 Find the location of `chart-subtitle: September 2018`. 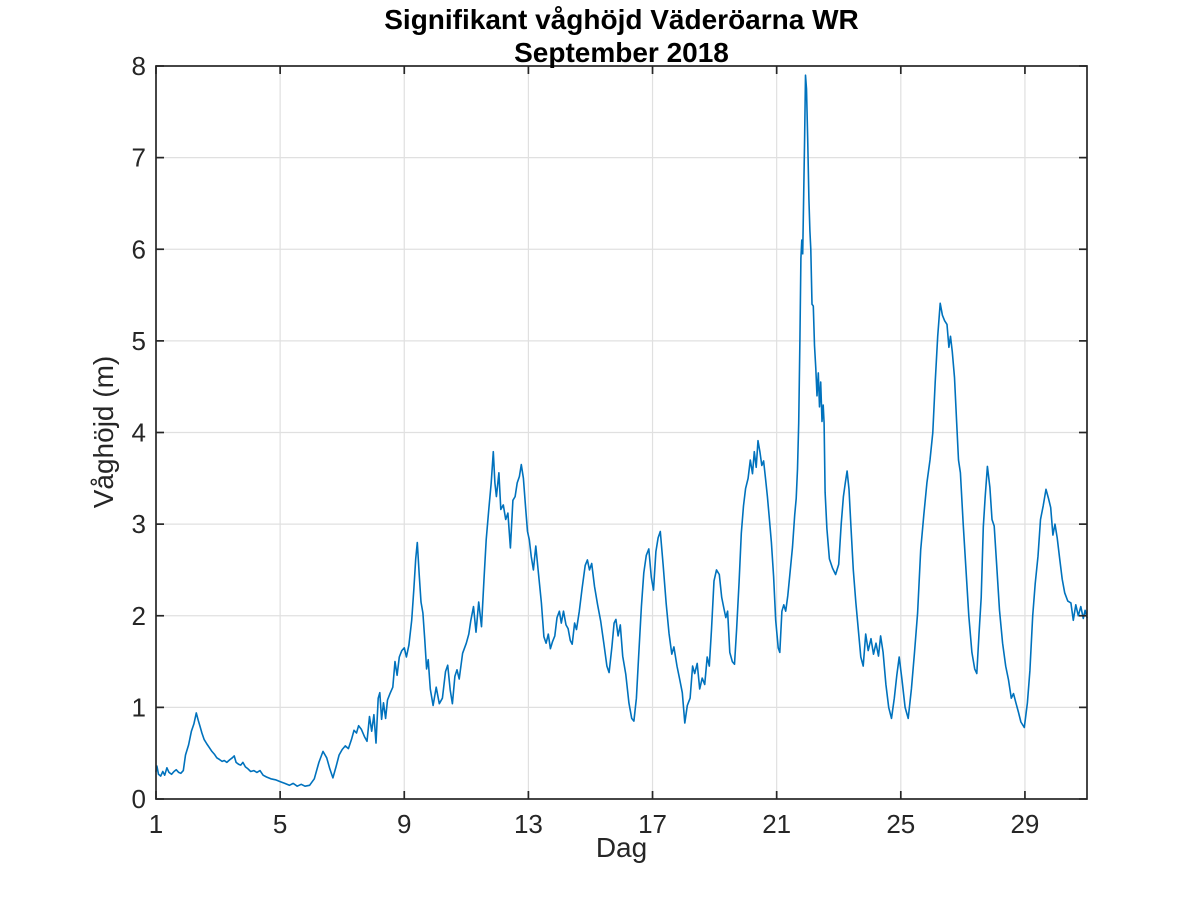

chart-subtitle: September 2018 is located at coordinates (621, 52).